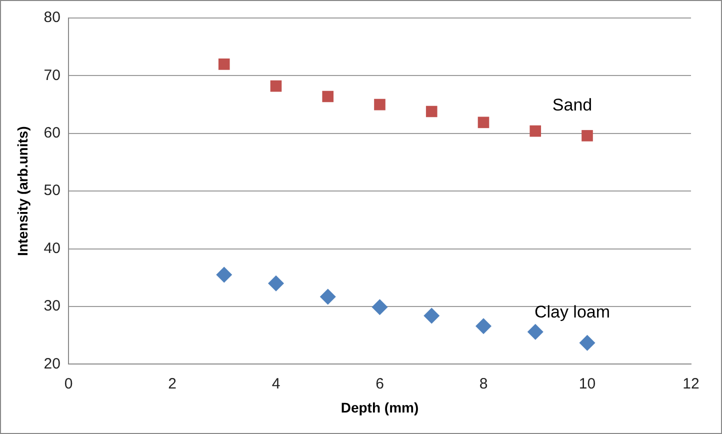 The height and width of the screenshot is (434, 722). What do you see at coordinates (172, 383) in the screenshot?
I see `x-tick-label: 2` at bounding box center [172, 383].